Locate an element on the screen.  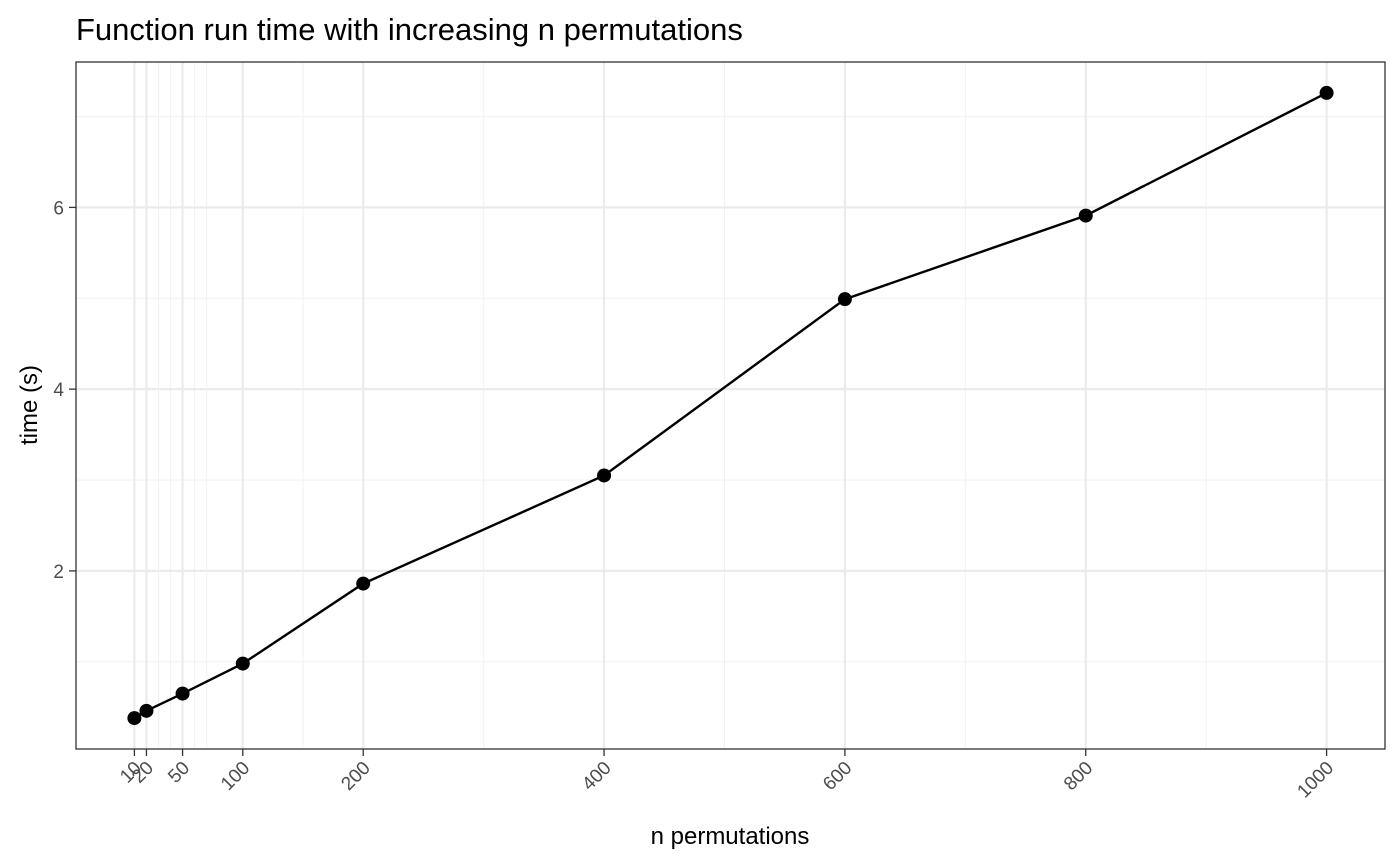
x-tick-label: 800 is located at coordinates (1078, 776).